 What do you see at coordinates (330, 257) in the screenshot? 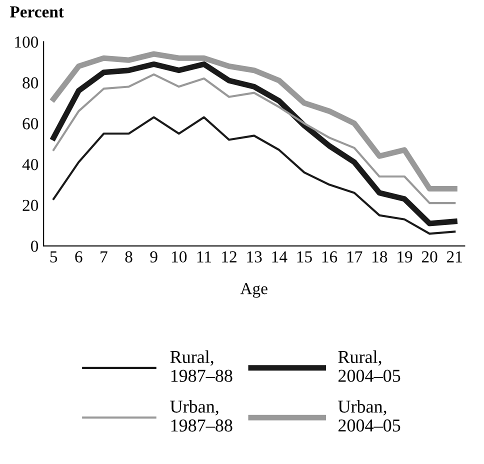
I see `x-tick-label: 16` at bounding box center [330, 257].